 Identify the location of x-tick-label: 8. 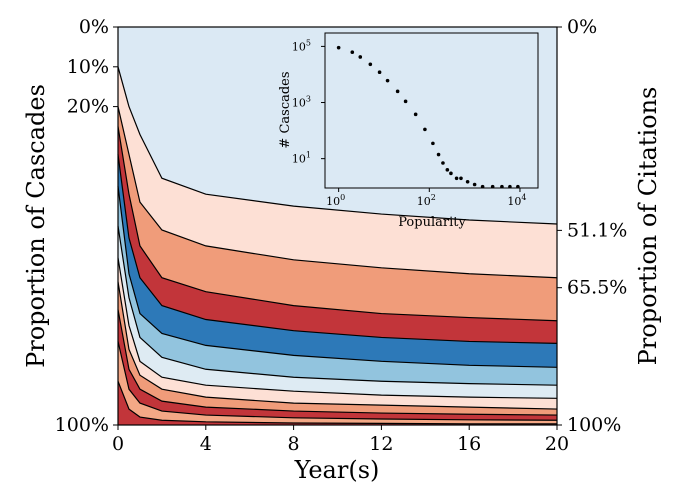
(294, 444).